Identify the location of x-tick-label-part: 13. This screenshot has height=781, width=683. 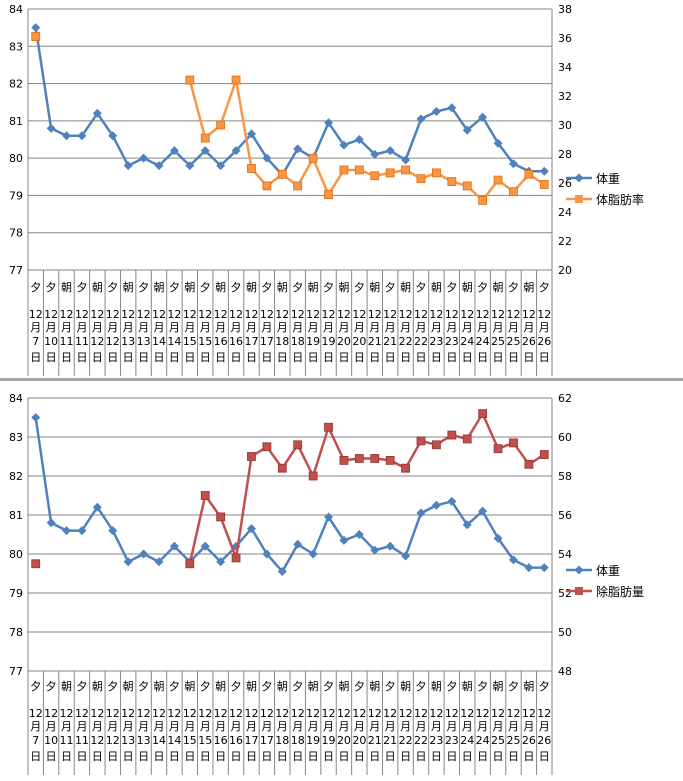
(144, 740).